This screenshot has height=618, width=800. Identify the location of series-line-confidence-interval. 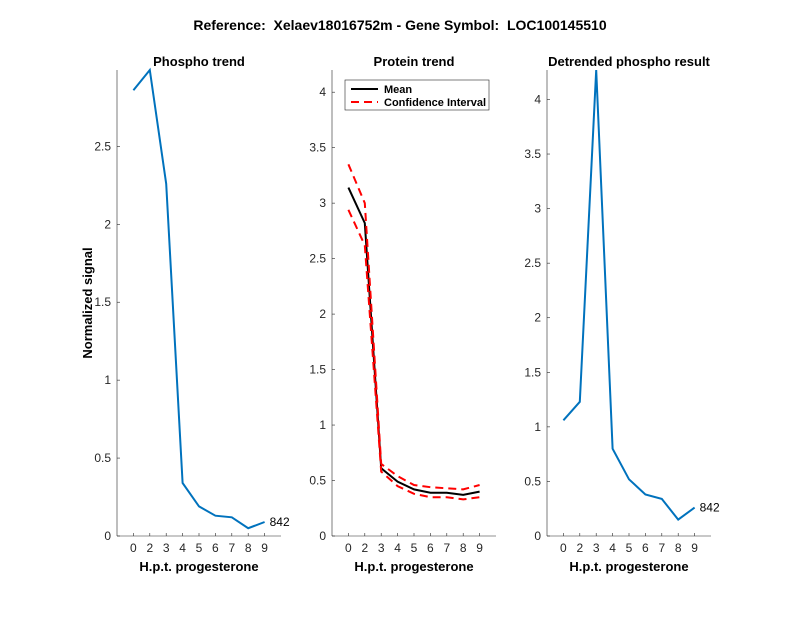
(413, 327).